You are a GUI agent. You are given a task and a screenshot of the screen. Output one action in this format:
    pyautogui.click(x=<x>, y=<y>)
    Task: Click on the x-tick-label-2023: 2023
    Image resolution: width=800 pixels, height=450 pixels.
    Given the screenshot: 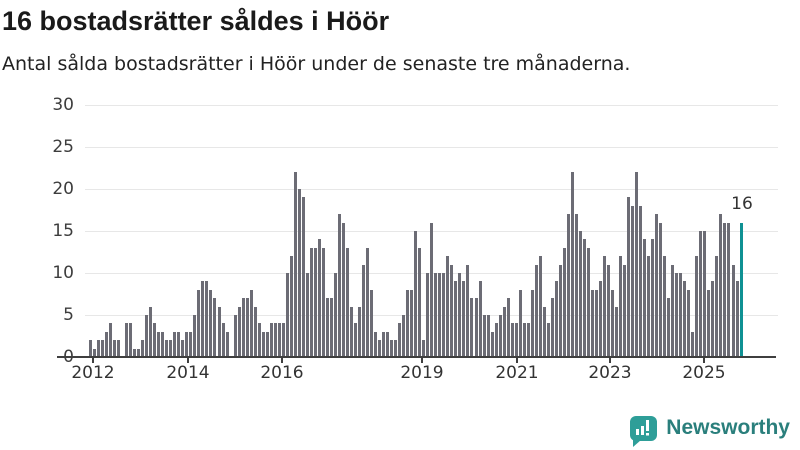 What is the action you would take?
    pyautogui.click(x=610, y=373)
    